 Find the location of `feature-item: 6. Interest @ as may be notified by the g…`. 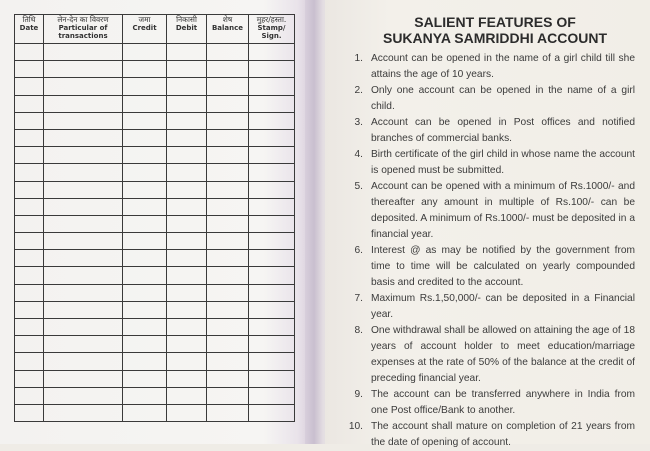

feature-item: 6. Interest @ as may be notified by the g… is located at coordinates (490, 267).